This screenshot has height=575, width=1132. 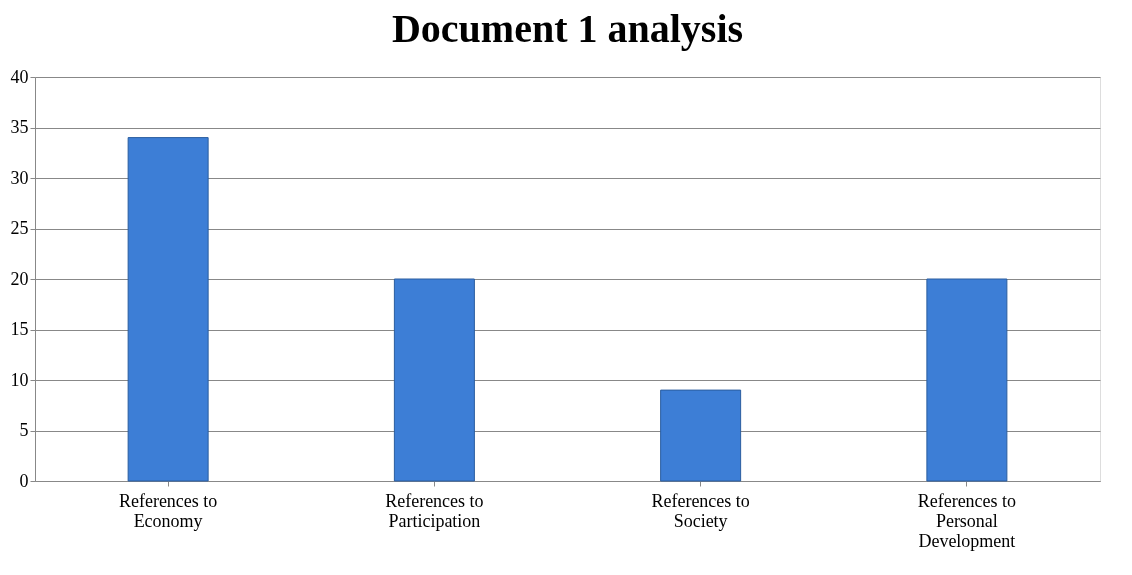 I want to click on x-tick-label: References to Participation, so click(x=434, y=510).